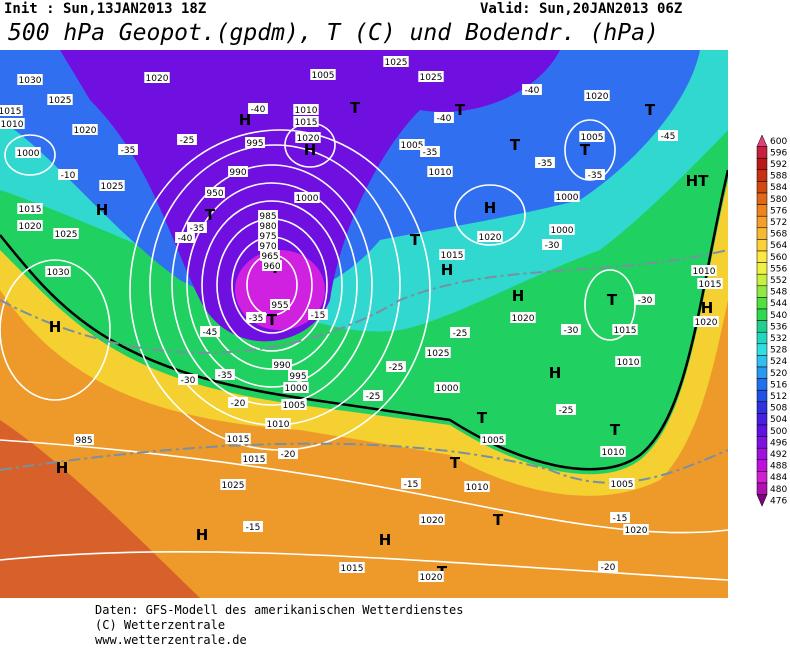 The image size is (790, 648). What do you see at coordinates (778, 409) in the screenshot?
I see `colorbar-label: 508` at bounding box center [778, 409].